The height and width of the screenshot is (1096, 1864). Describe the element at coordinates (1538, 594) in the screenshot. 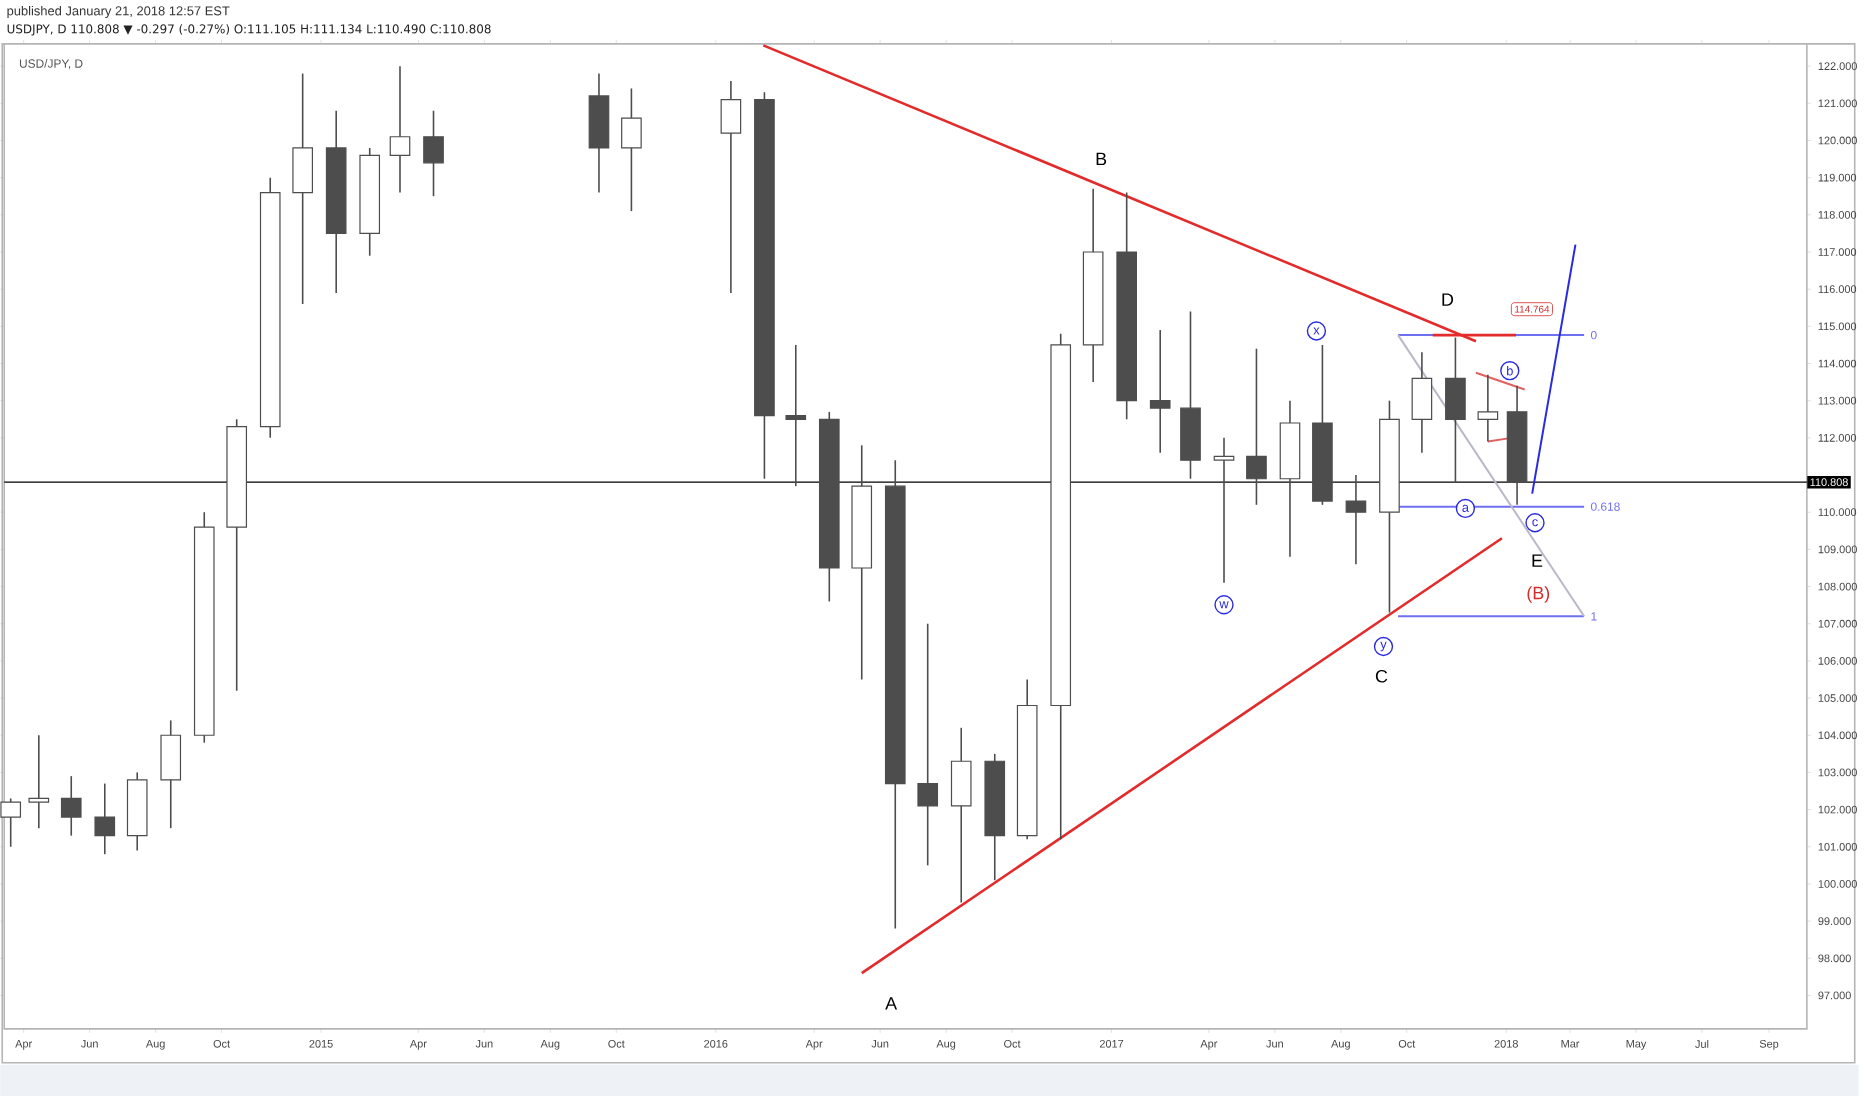

I see `annotation: (B)` at that location.